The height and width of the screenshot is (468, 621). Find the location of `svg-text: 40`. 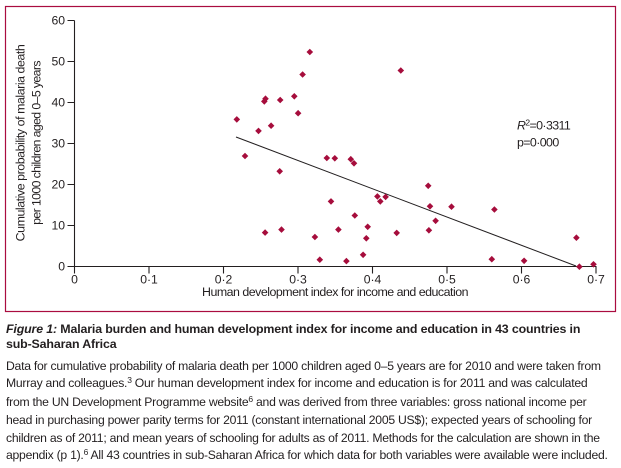

svg-text: 40 is located at coordinates (58, 103).